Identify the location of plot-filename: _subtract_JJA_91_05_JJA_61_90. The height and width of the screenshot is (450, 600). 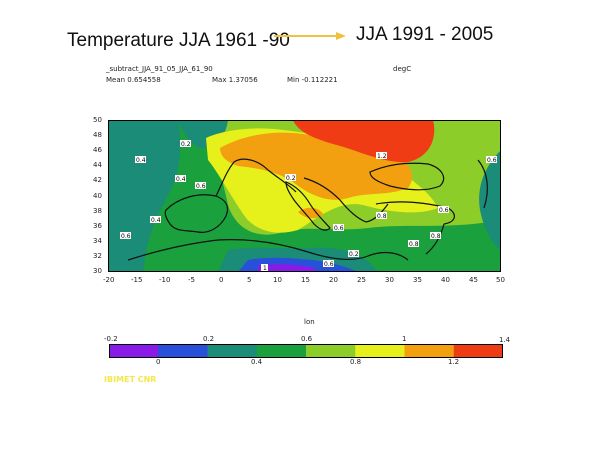
(159, 69).